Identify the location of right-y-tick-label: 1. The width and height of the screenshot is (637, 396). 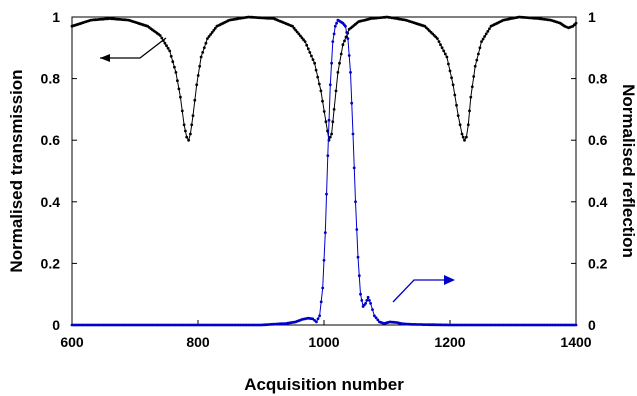
(592, 17).